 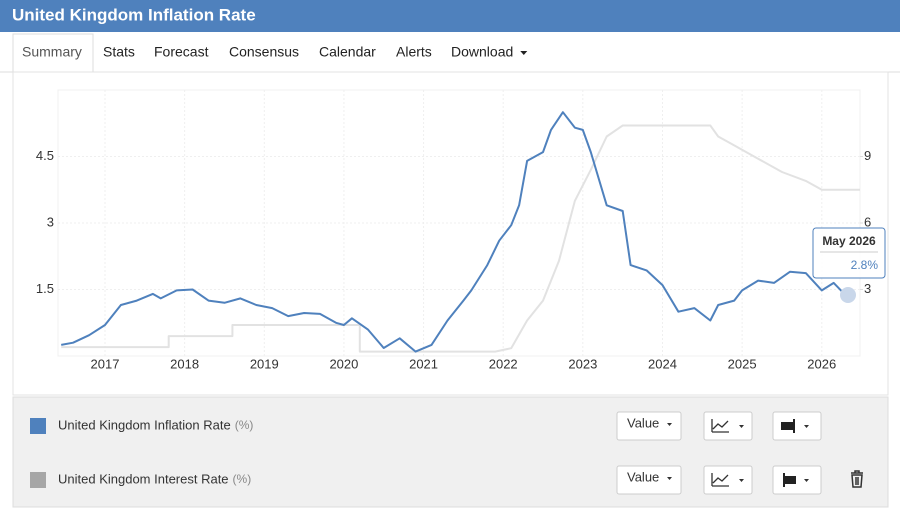 I want to click on x-tick-label: 2024, so click(x=662, y=363).